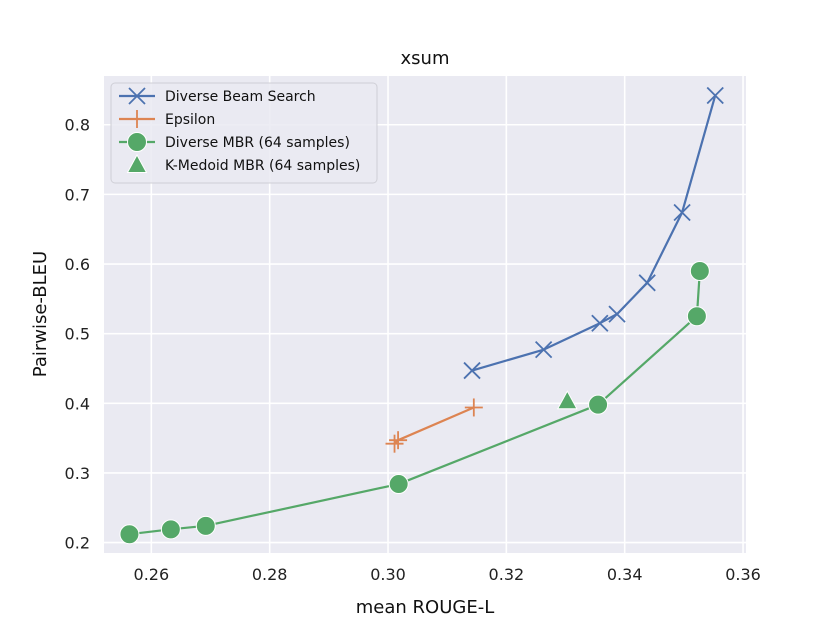 This screenshot has height=623, width=830. I want to click on chart-title: xsum, so click(425, 58).